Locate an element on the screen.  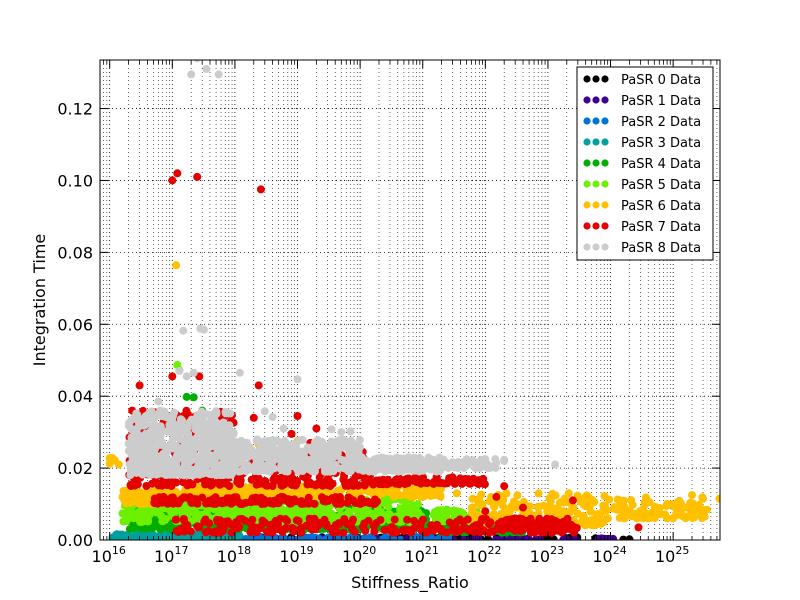
legend-item: PaSR 7 Data is located at coordinates (642, 227).